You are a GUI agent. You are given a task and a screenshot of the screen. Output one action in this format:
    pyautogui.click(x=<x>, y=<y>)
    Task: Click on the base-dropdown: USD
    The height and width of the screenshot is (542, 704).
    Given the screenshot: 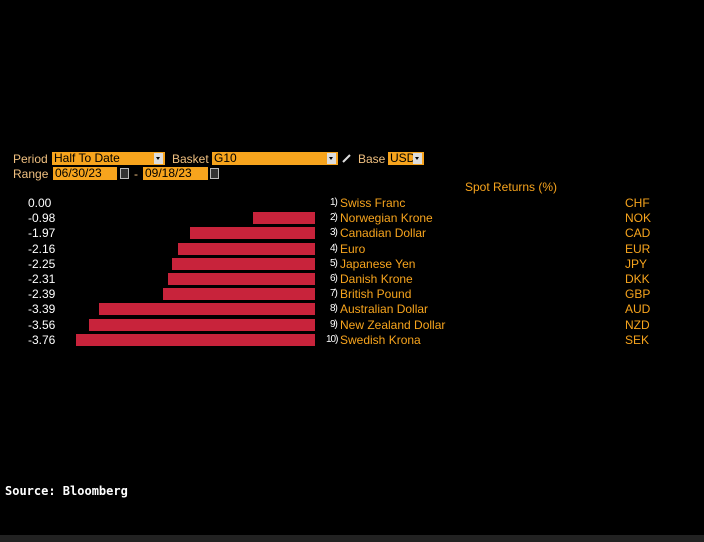 What is the action you would take?
    pyautogui.click(x=406, y=158)
    